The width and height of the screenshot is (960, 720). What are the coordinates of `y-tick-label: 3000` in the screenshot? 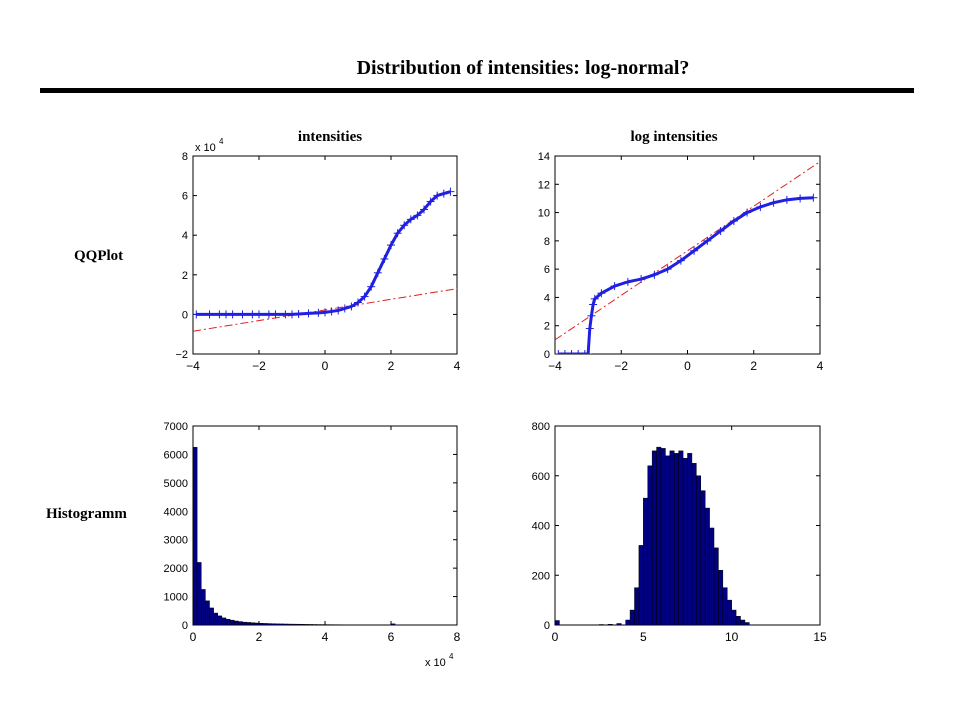 It's located at (176, 541).